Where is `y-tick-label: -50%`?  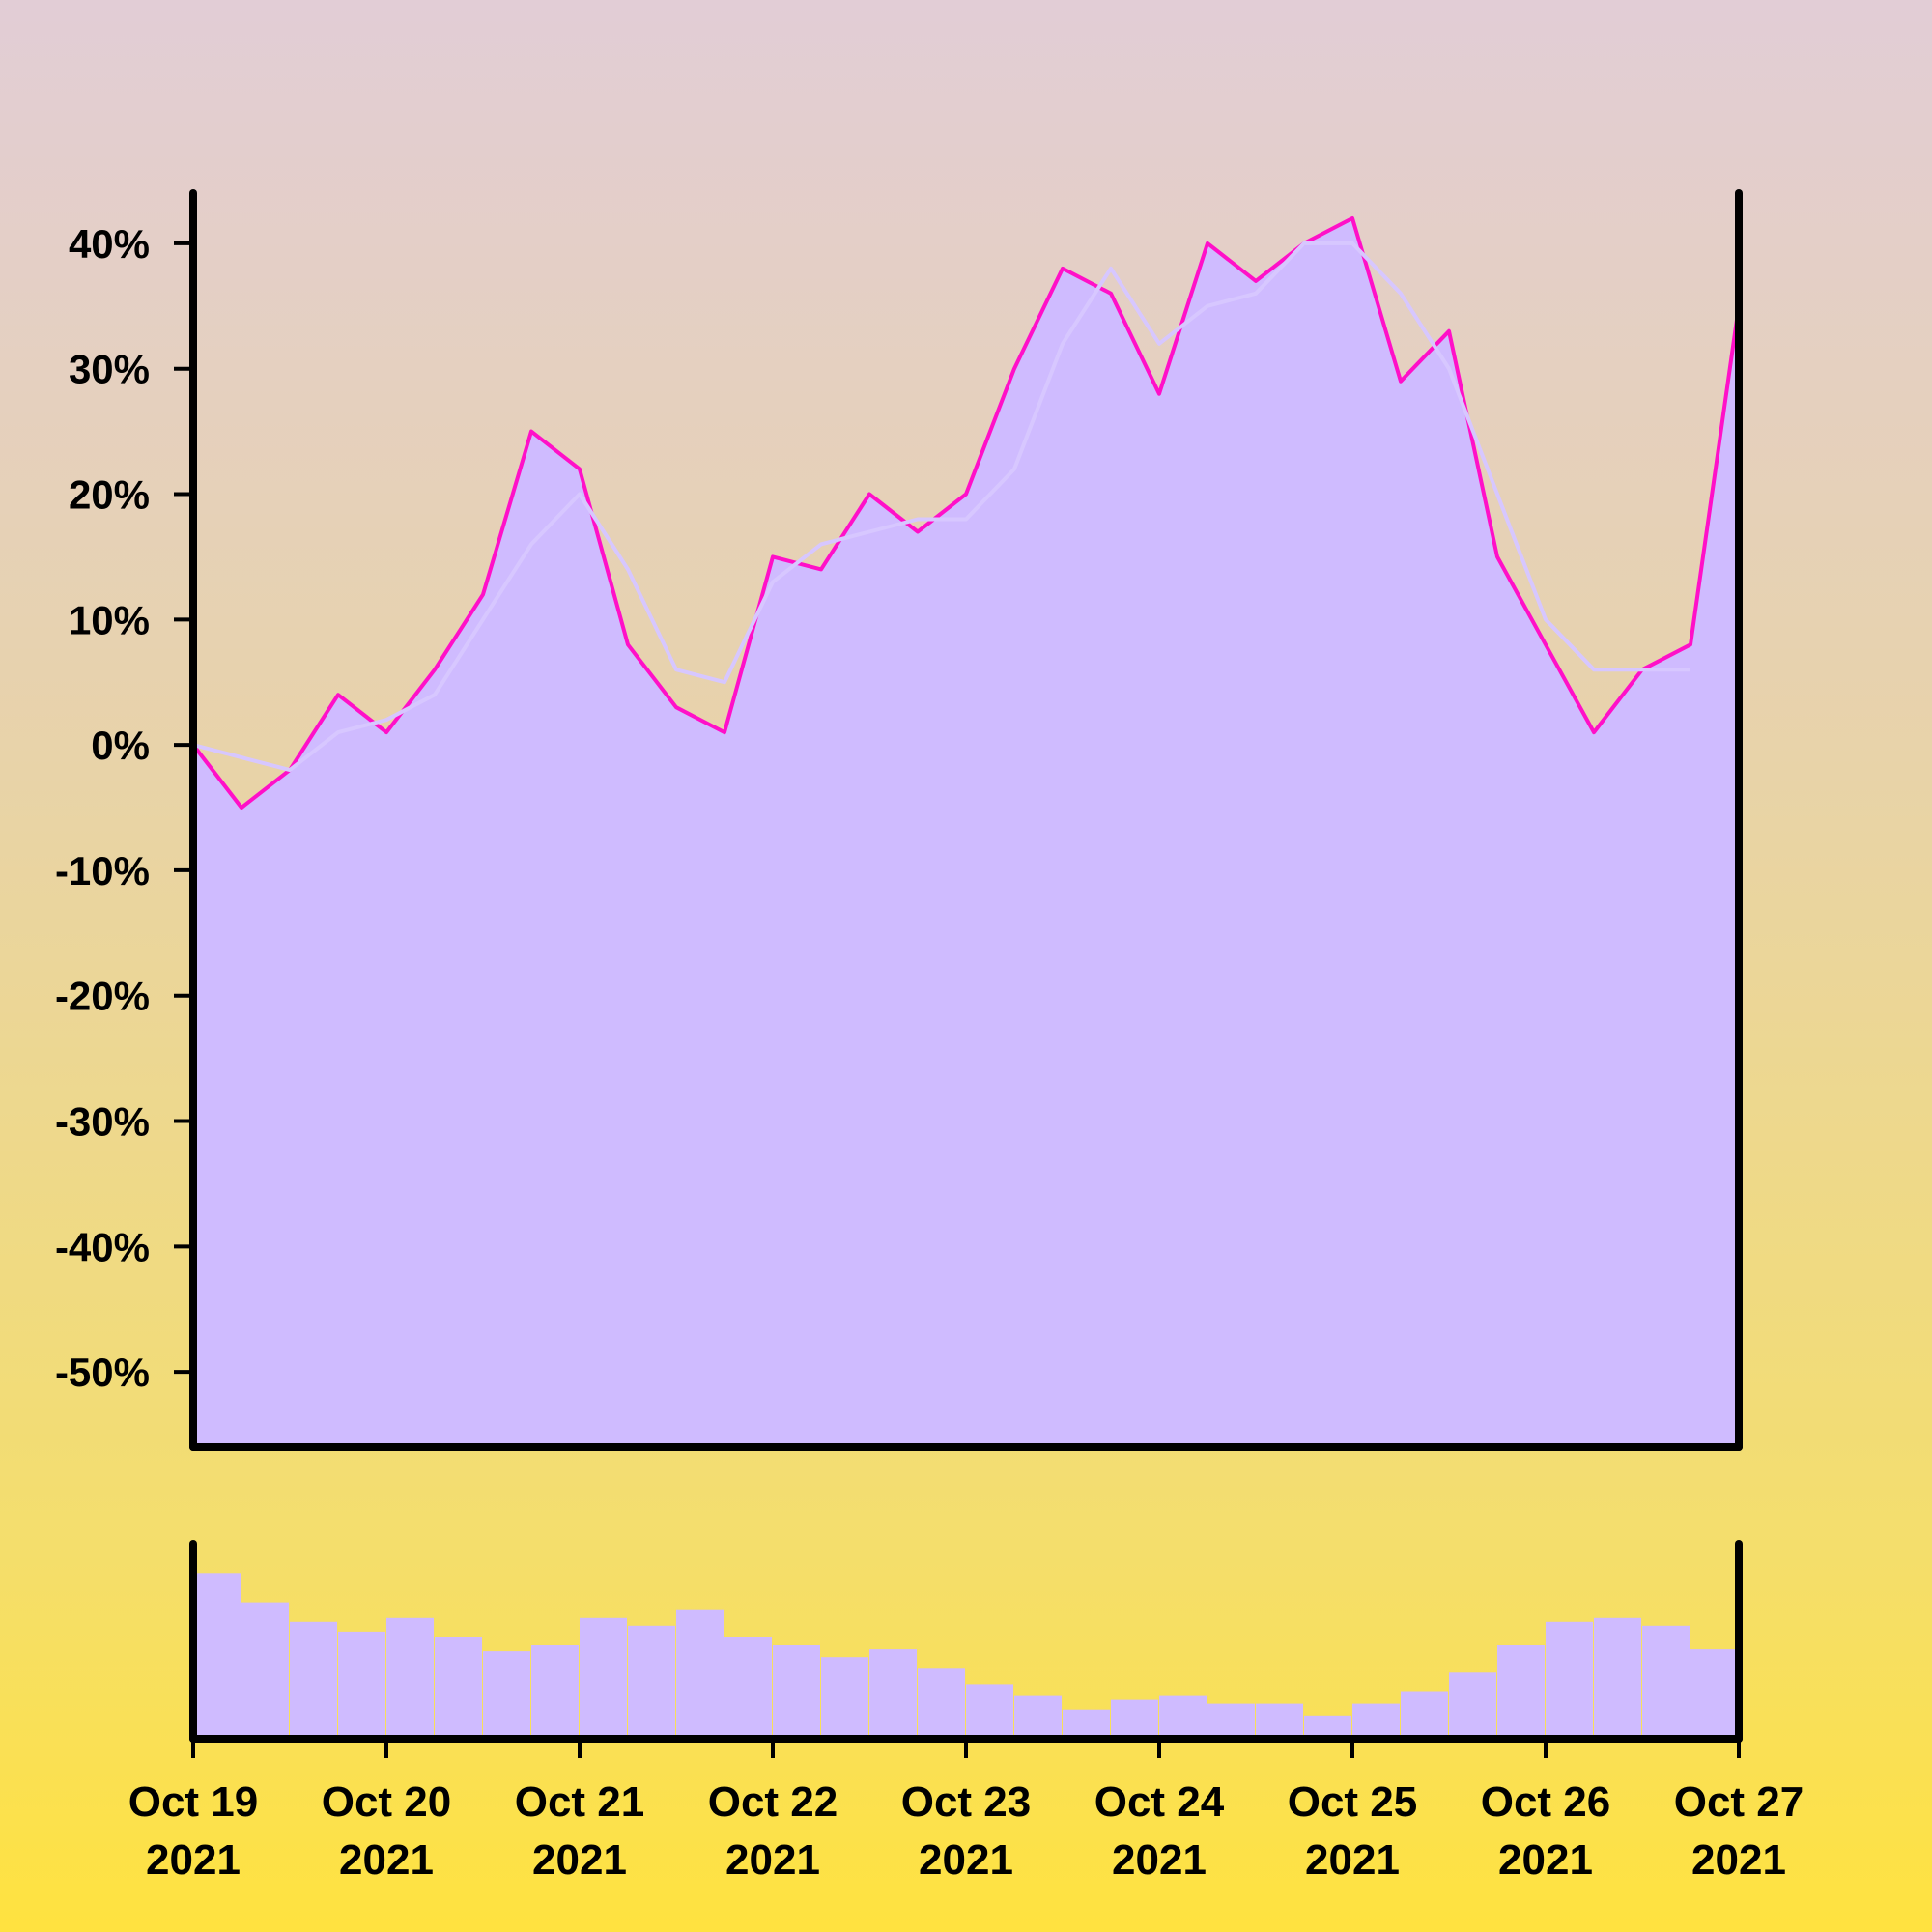
y-tick-label: -50% is located at coordinates (102, 1372).